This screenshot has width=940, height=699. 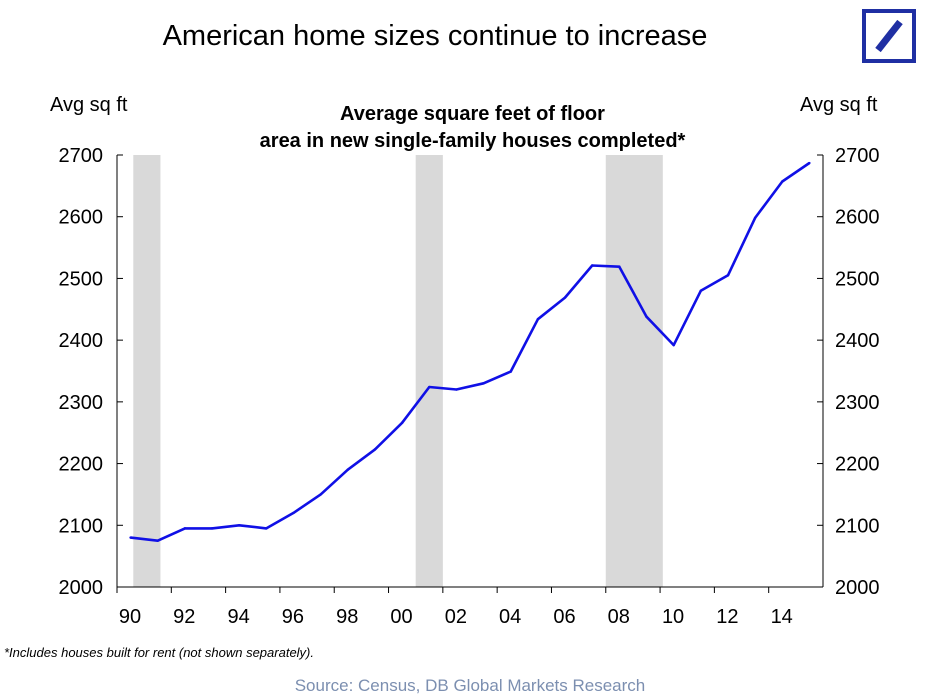 I want to click on y-axis-left-label: Avg sq ft, so click(x=89, y=105).